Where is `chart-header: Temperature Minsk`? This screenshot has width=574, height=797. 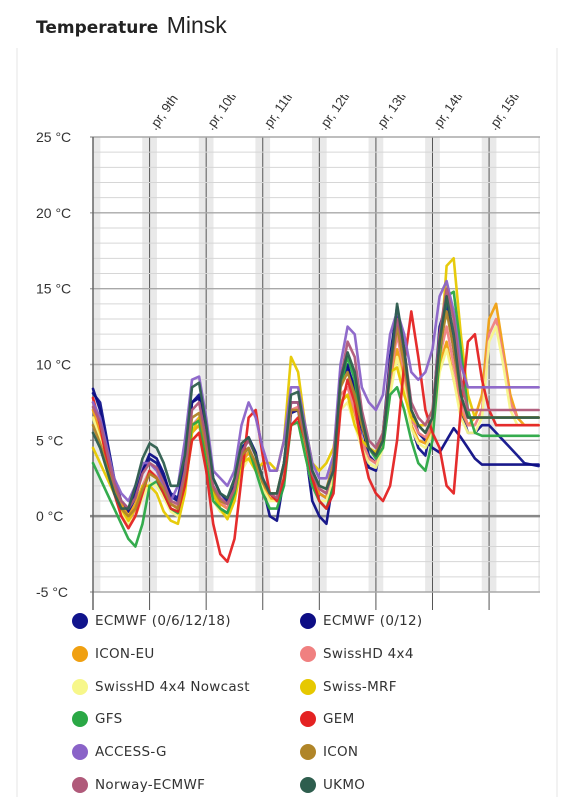
chart-header: Temperature Minsk is located at coordinates (131, 25).